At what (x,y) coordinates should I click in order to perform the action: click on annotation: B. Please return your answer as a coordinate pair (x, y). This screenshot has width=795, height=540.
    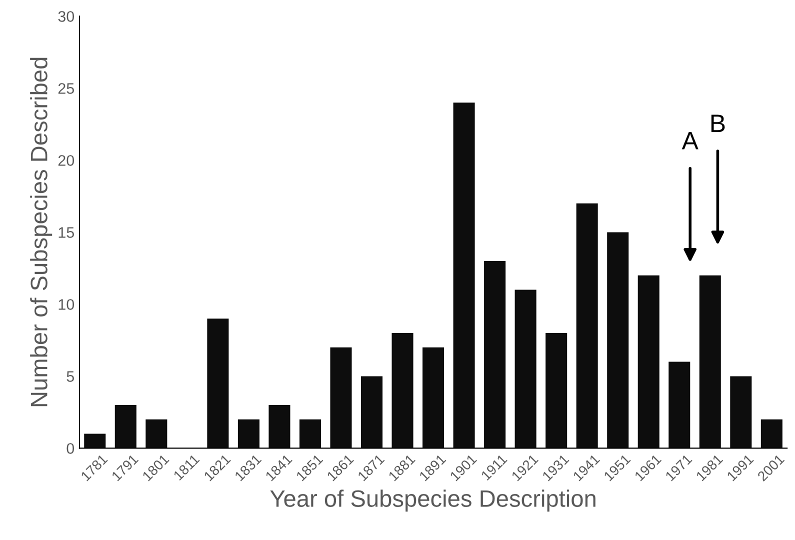
    Looking at the image, I should click on (718, 123).